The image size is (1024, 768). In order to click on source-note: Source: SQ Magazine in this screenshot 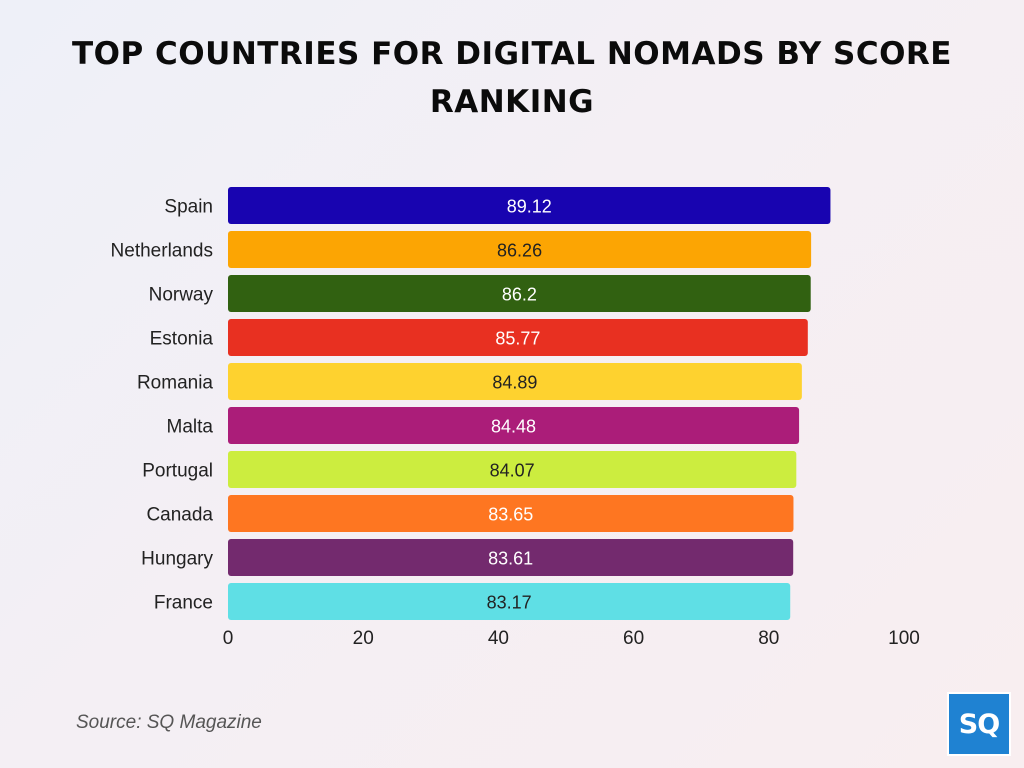, I will do `click(169, 722)`.